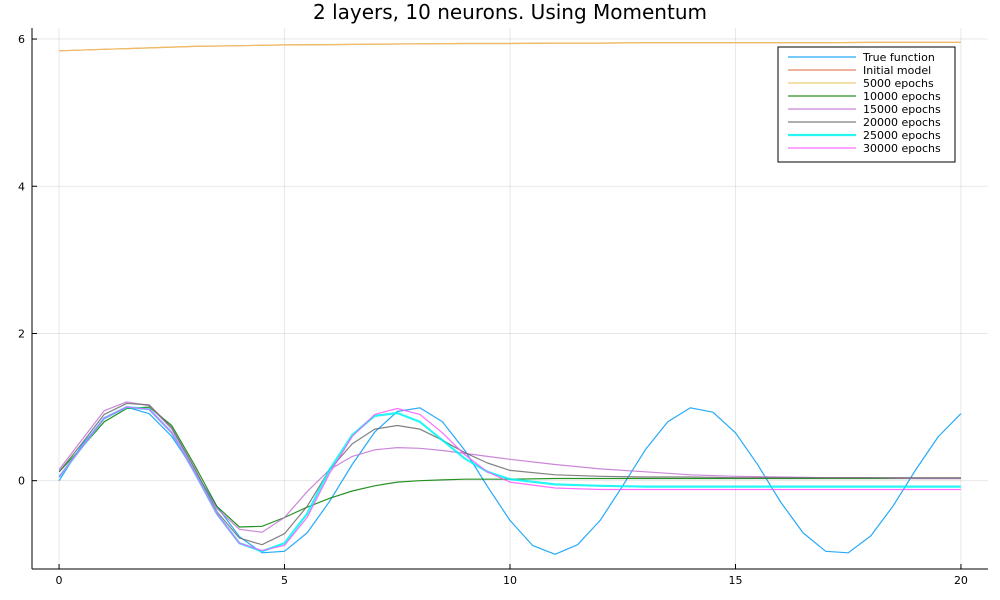 The image size is (1000, 600). What do you see at coordinates (21, 333) in the screenshot?
I see `y-tick-label: 2` at bounding box center [21, 333].